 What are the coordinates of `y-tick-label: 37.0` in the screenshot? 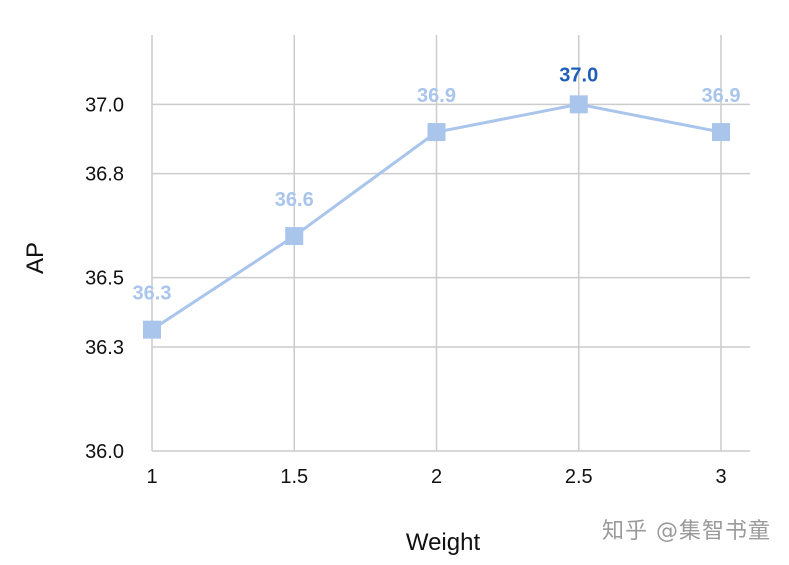 It's located at (104, 105).